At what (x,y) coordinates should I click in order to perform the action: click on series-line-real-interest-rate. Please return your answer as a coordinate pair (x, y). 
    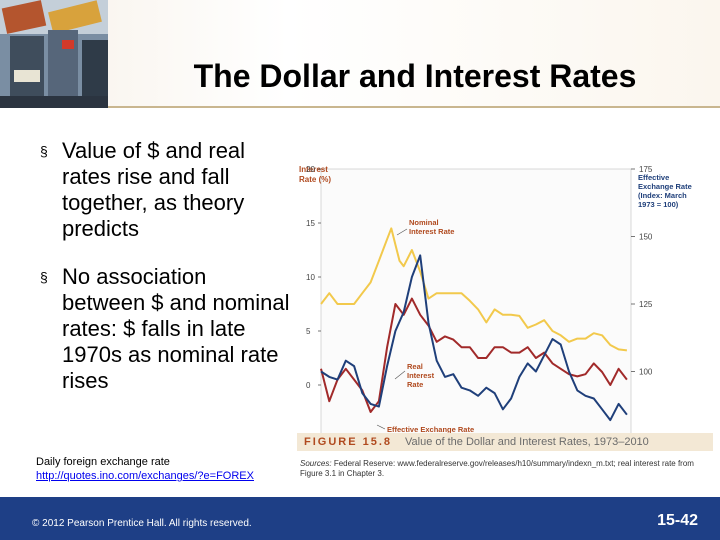
    Looking at the image, I should click on (474, 355).